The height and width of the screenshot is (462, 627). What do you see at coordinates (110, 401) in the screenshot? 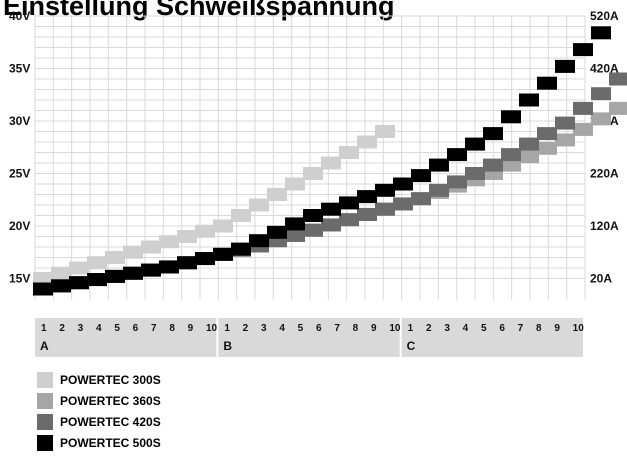
I see `legend-label: POWERTEC 360S` at bounding box center [110, 401].